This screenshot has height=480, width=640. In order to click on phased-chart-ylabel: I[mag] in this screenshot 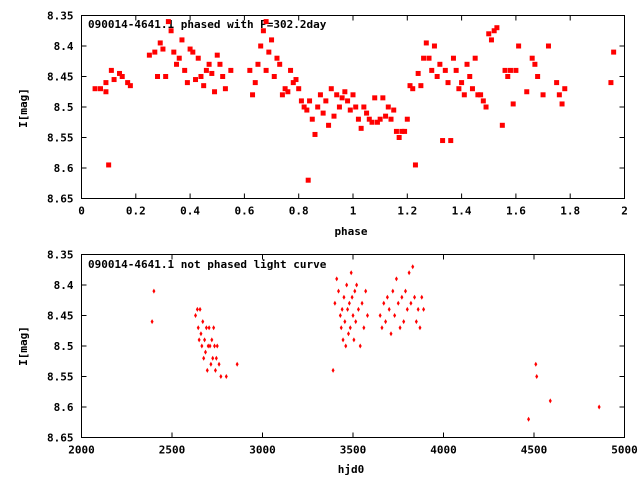, I will do `click(23, 108)`.